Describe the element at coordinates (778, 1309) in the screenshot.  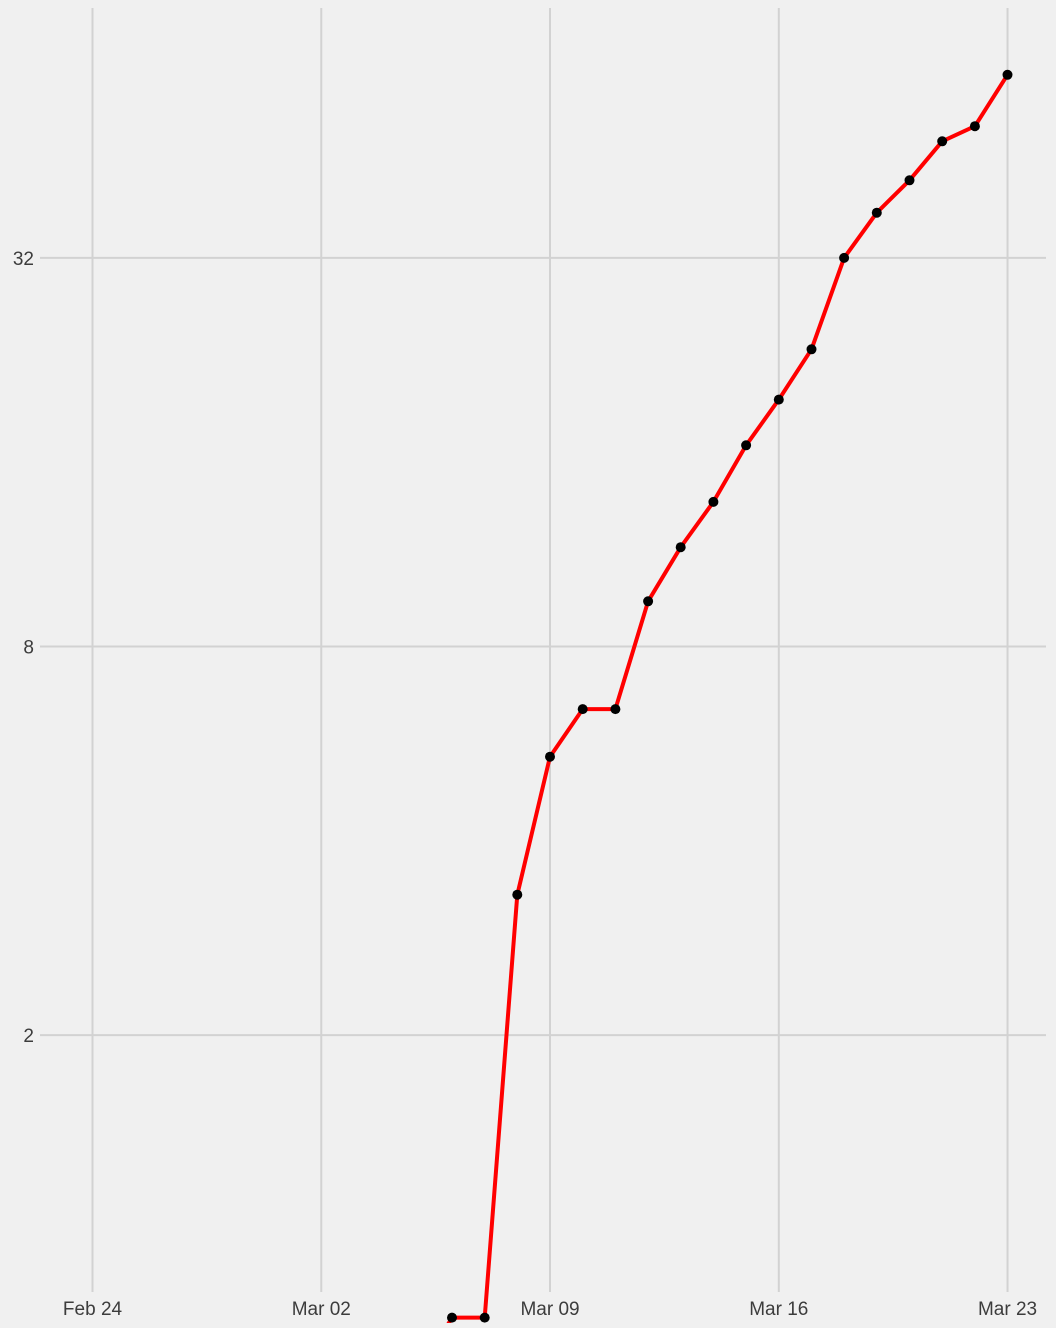
I see `x-tick-label: Mar 16` at that location.